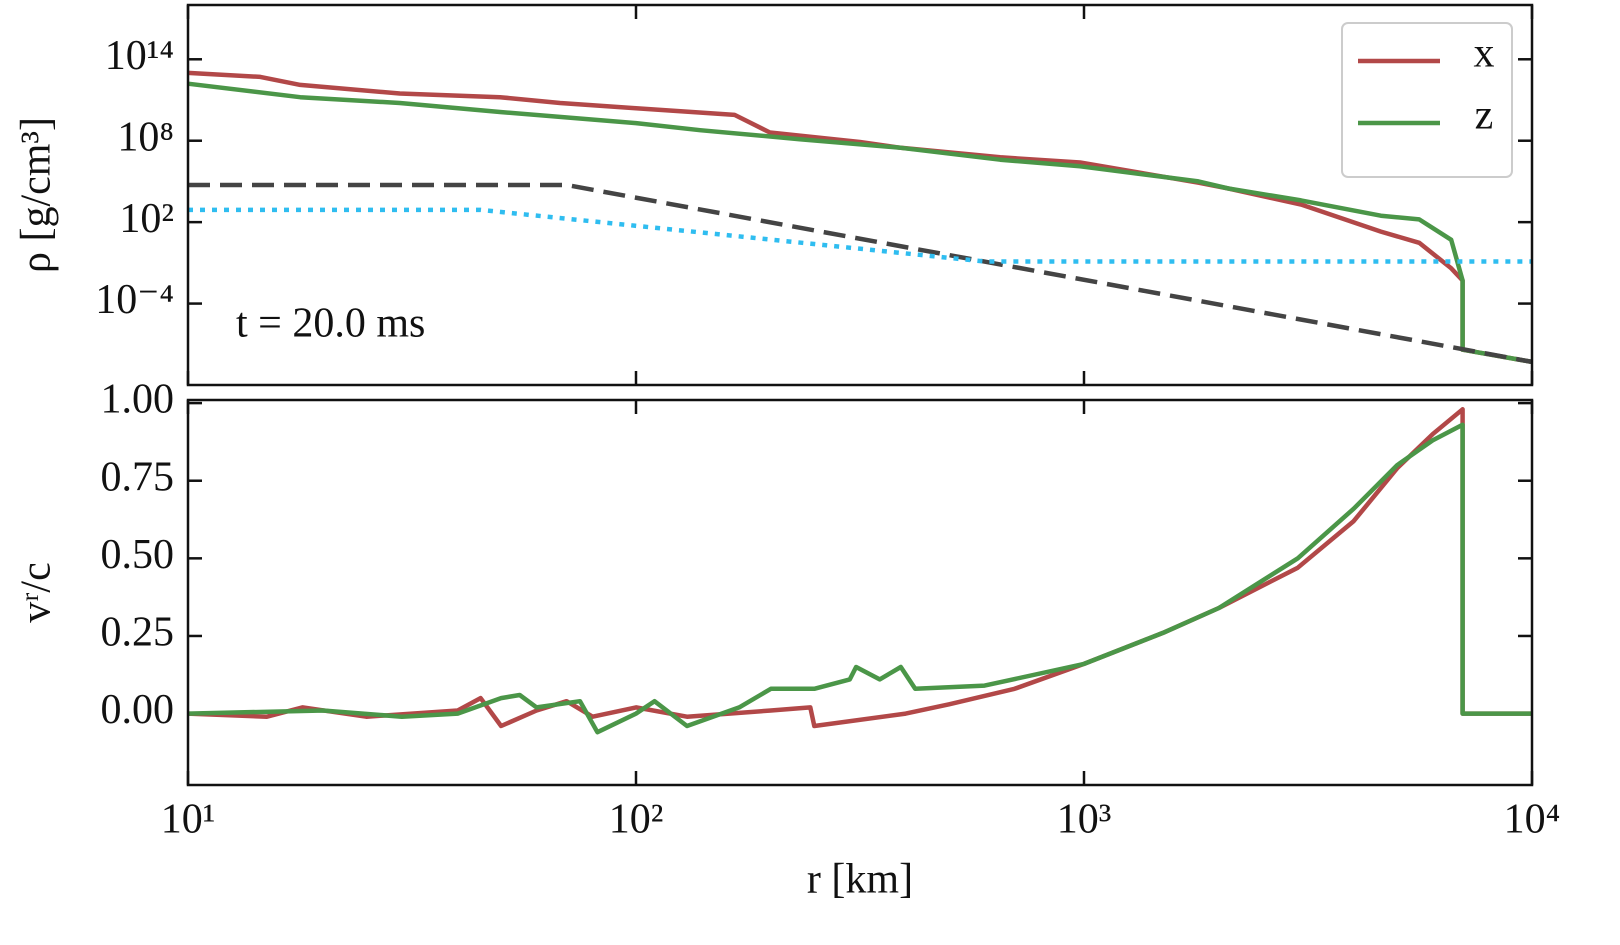 Image resolution: width=1620 pixels, height=945 pixels. What do you see at coordinates (1484, 54) in the screenshot?
I see `legend-label: x` at bounding box center [1484, 54].